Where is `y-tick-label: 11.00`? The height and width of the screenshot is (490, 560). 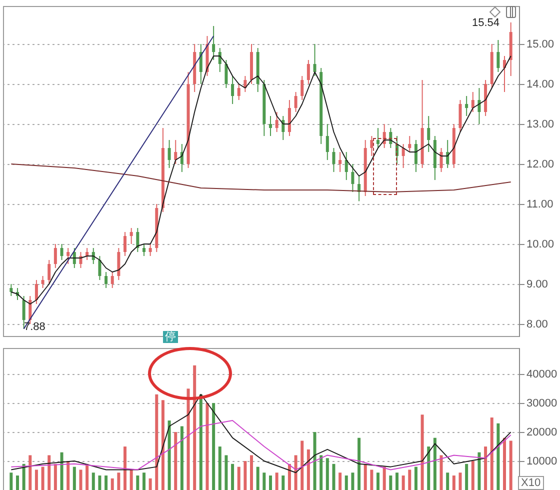 y-tick-label: 11.00 is located at coordinates (540, 204).